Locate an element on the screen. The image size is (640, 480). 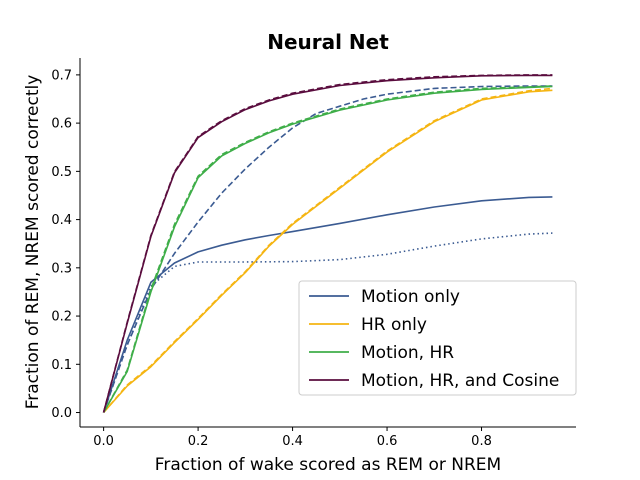
legend-label: HR only is located at coordinates (394, 325).